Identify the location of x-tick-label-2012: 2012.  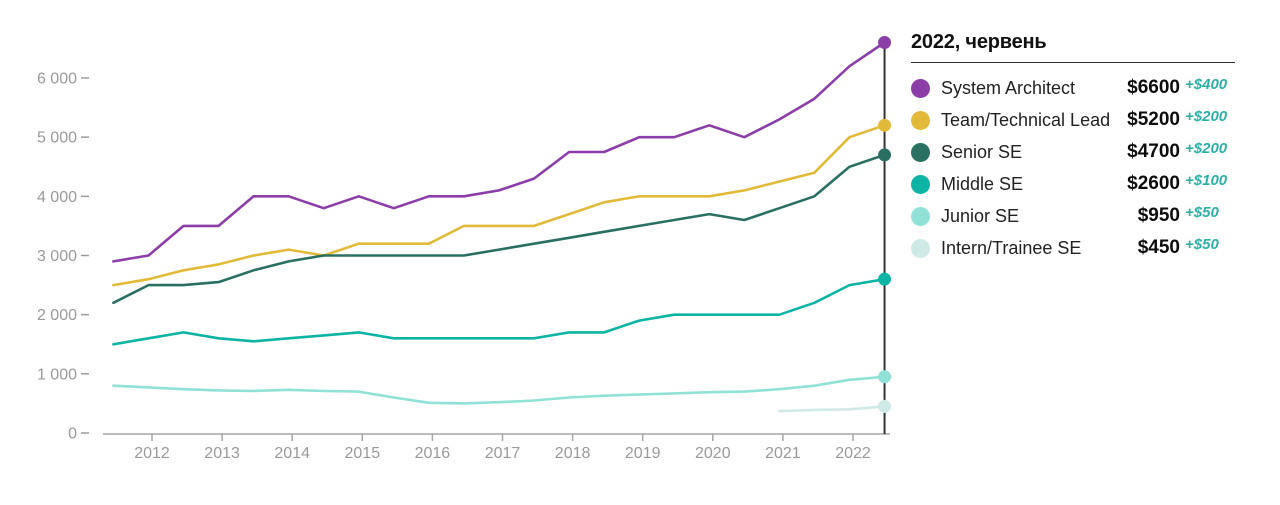
(152, 453).